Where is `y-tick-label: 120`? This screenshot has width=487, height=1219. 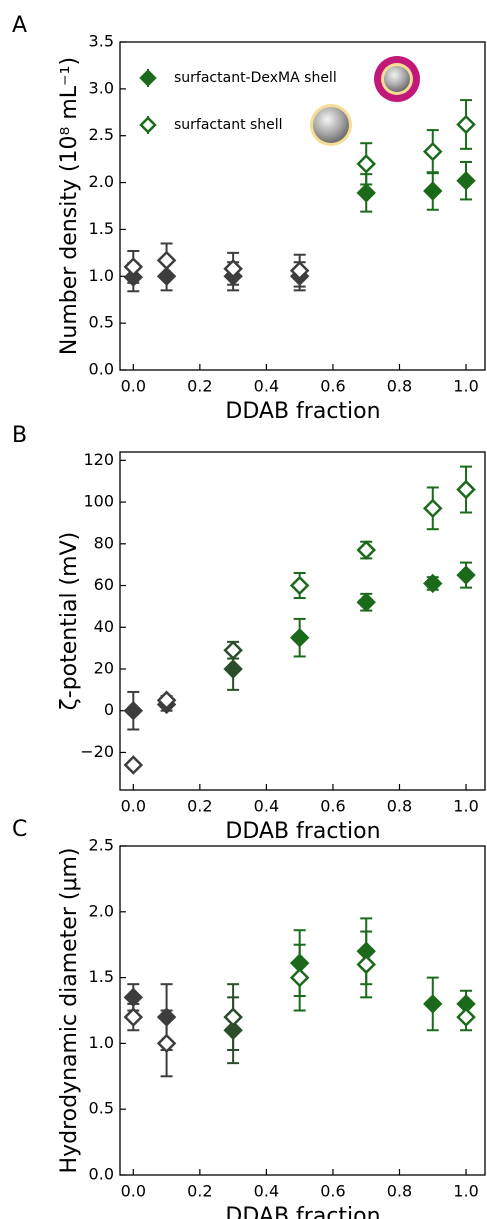
y-tick-label: 120 is located at coordinates (98, 459).